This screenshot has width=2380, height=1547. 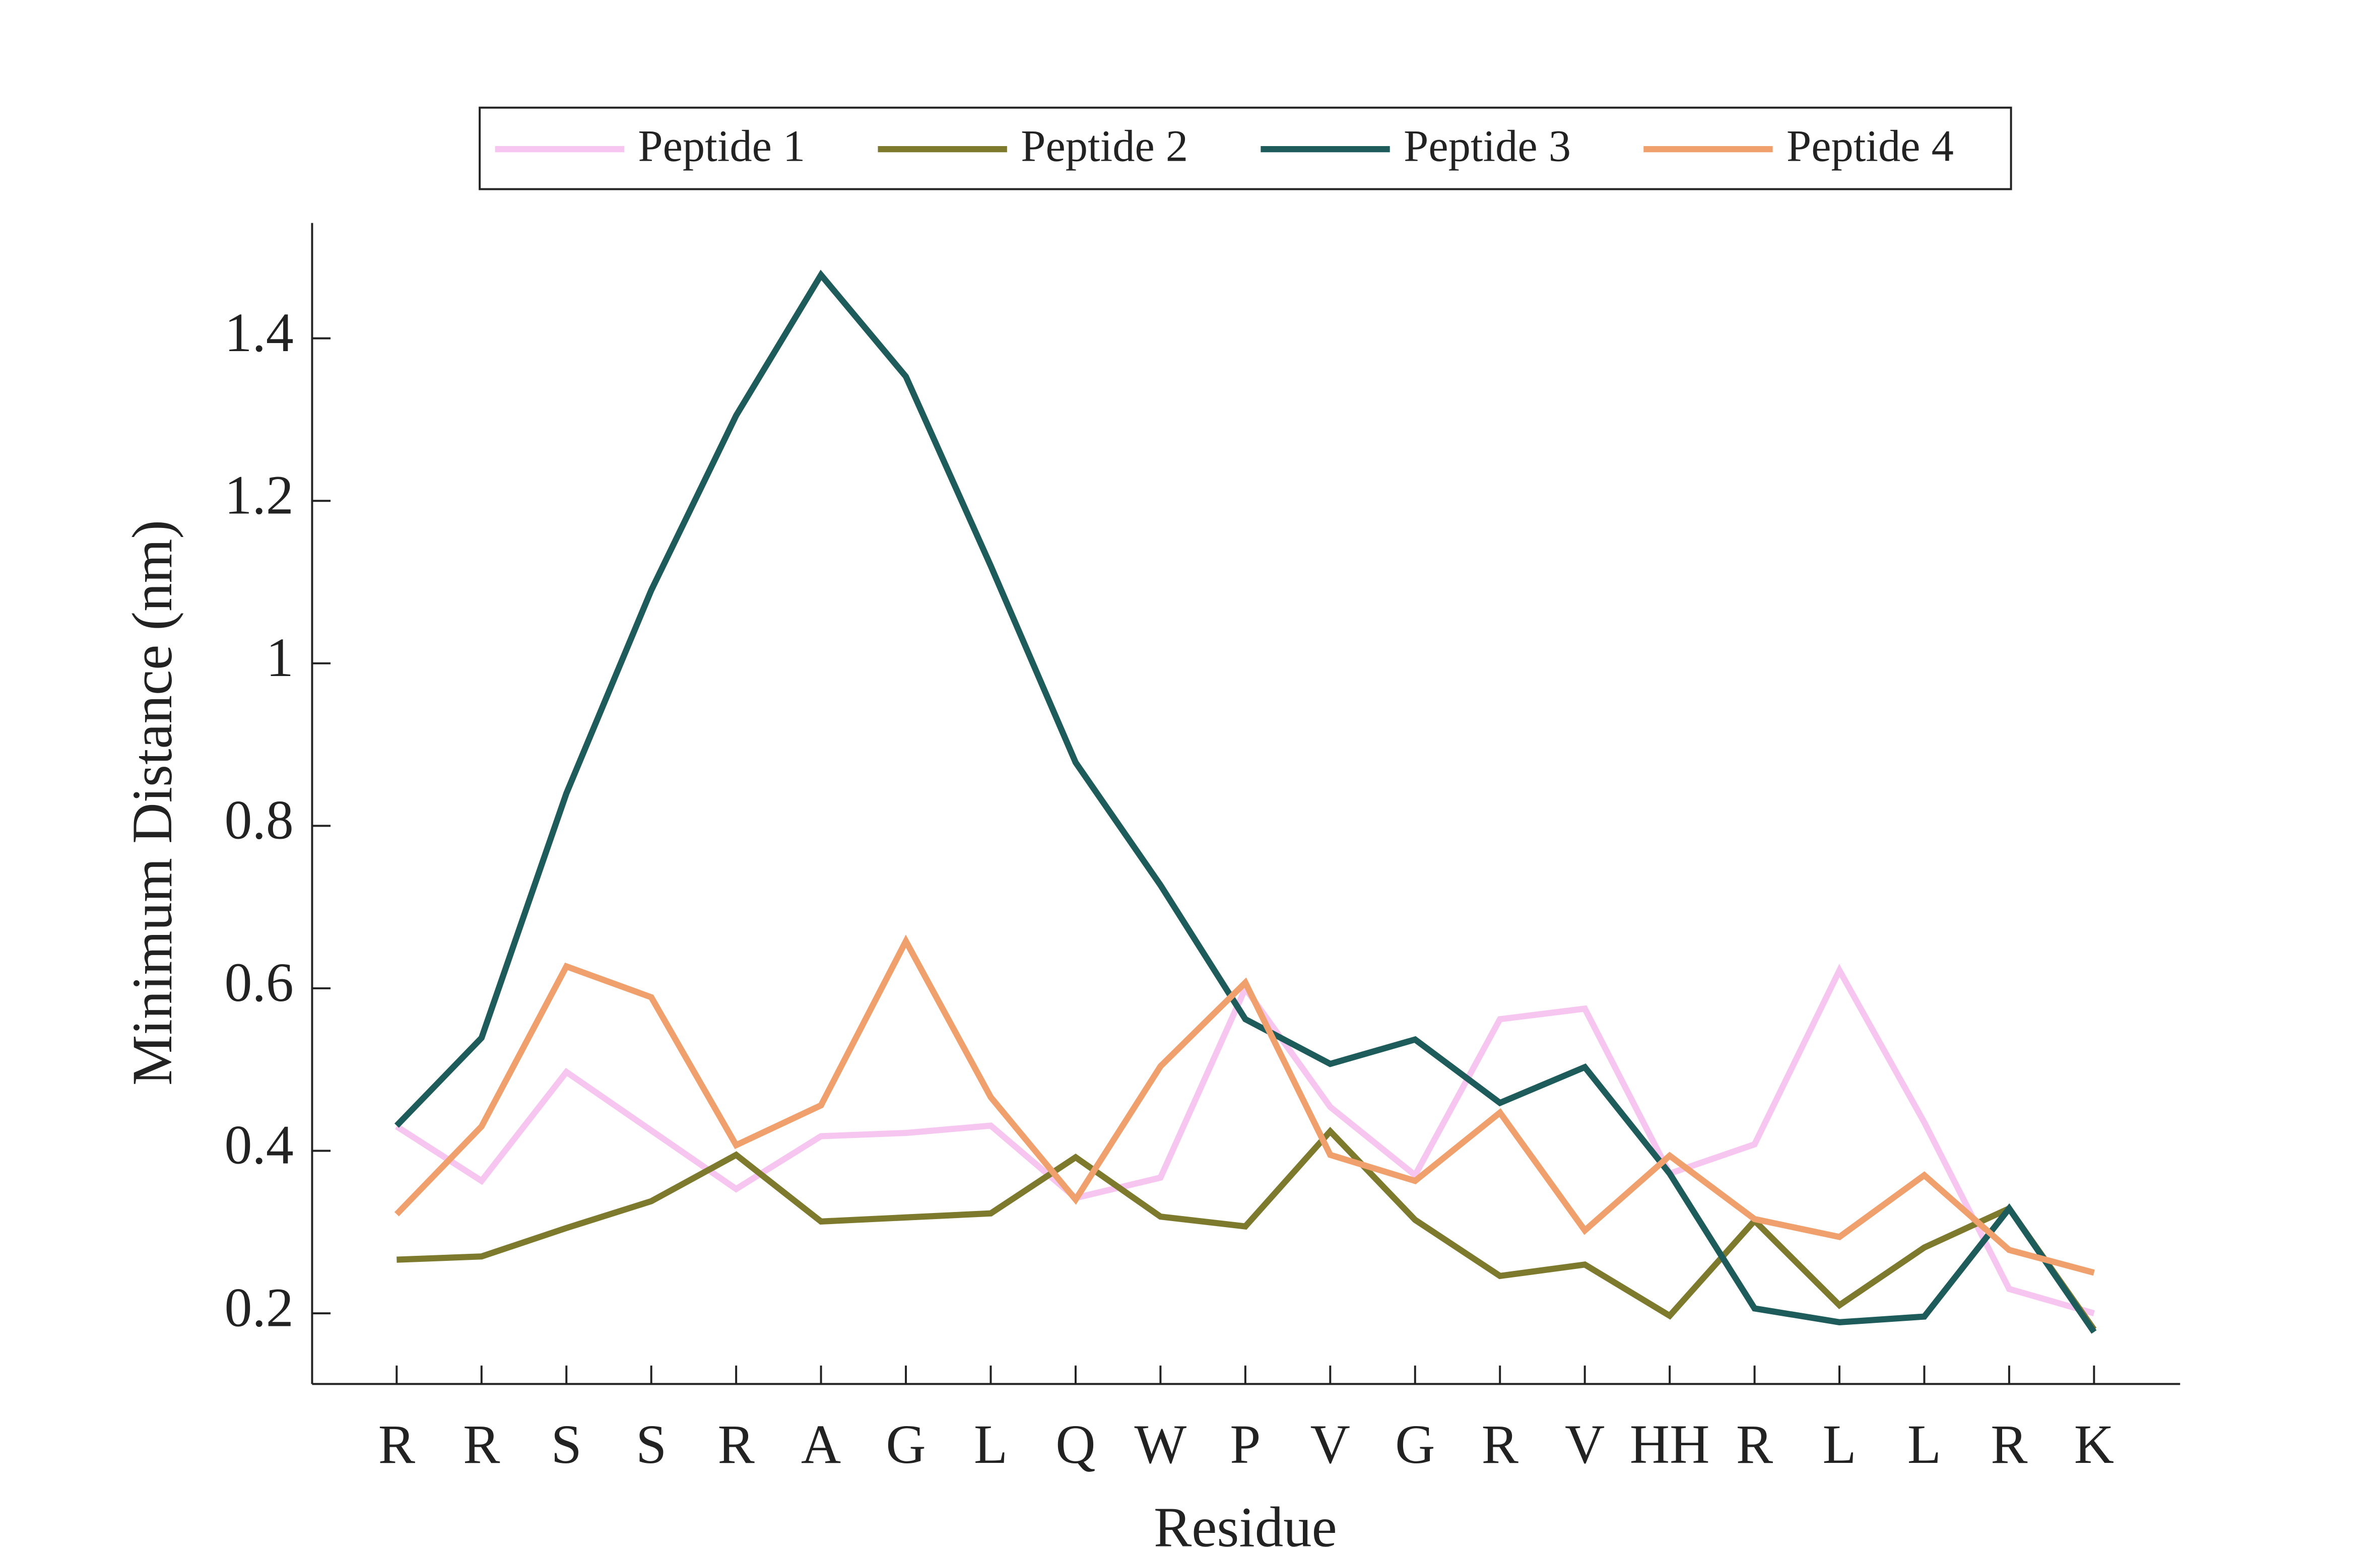 I want to click on y-tick-label: 0.8, so click(x=259, y=820).